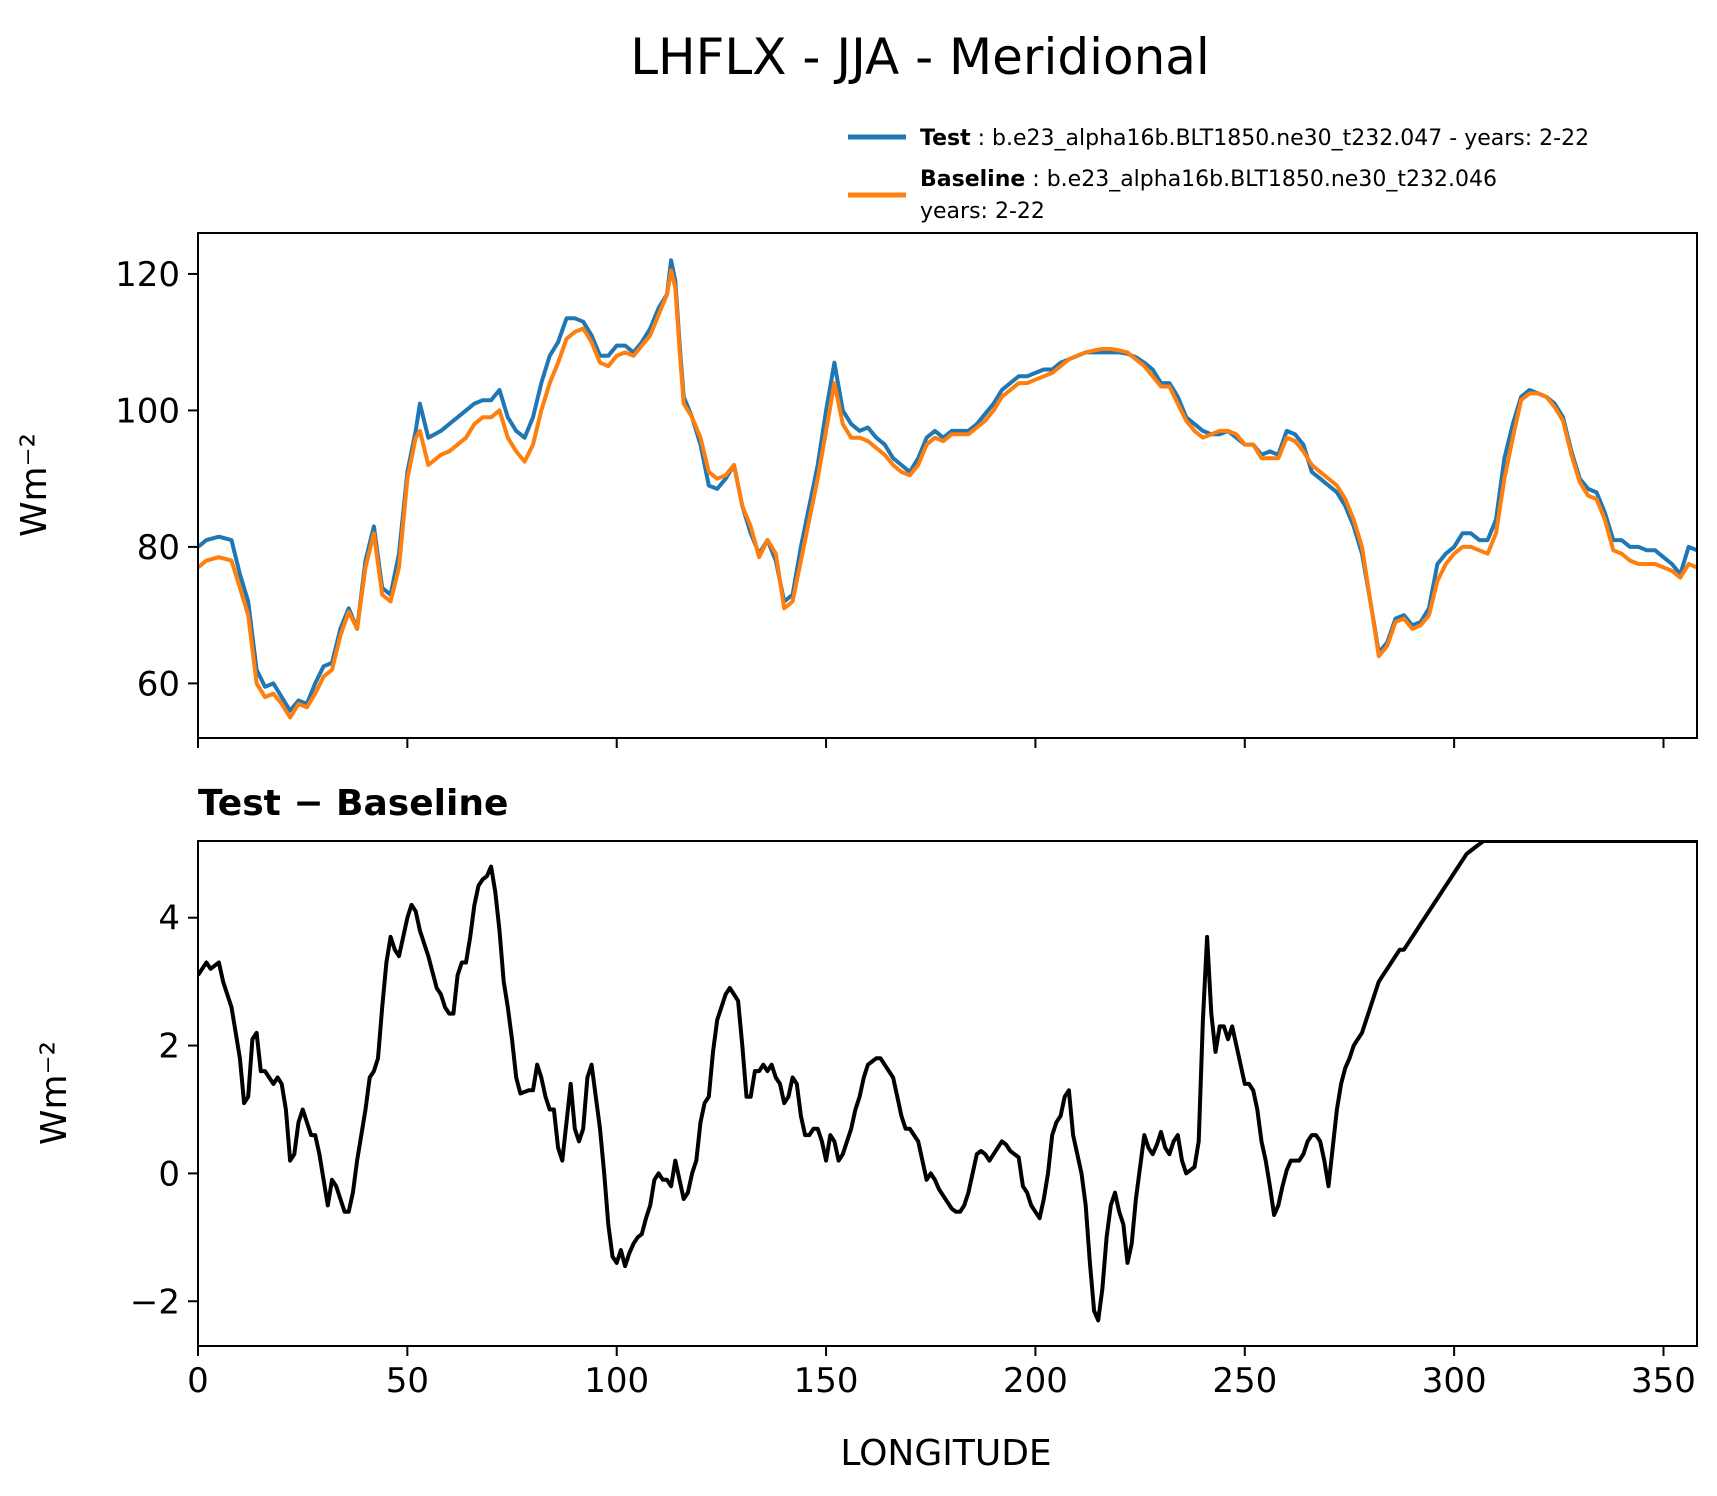 Image resolution: width=1717 pixels, height=1496 pixels. Describe the element at coordinates (982, 211) in the screenshot. I see `legend-baseline-years: years: 2-22` at that location.